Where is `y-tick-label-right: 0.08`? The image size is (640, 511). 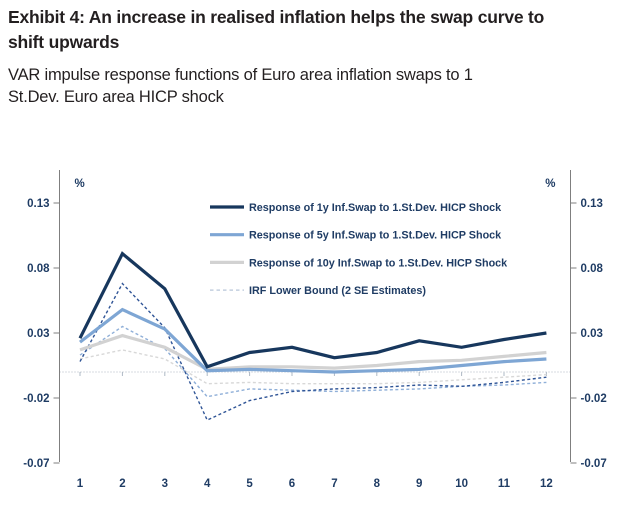 y-tick-label-right: 0.08 is located at coordinates (592, 269).